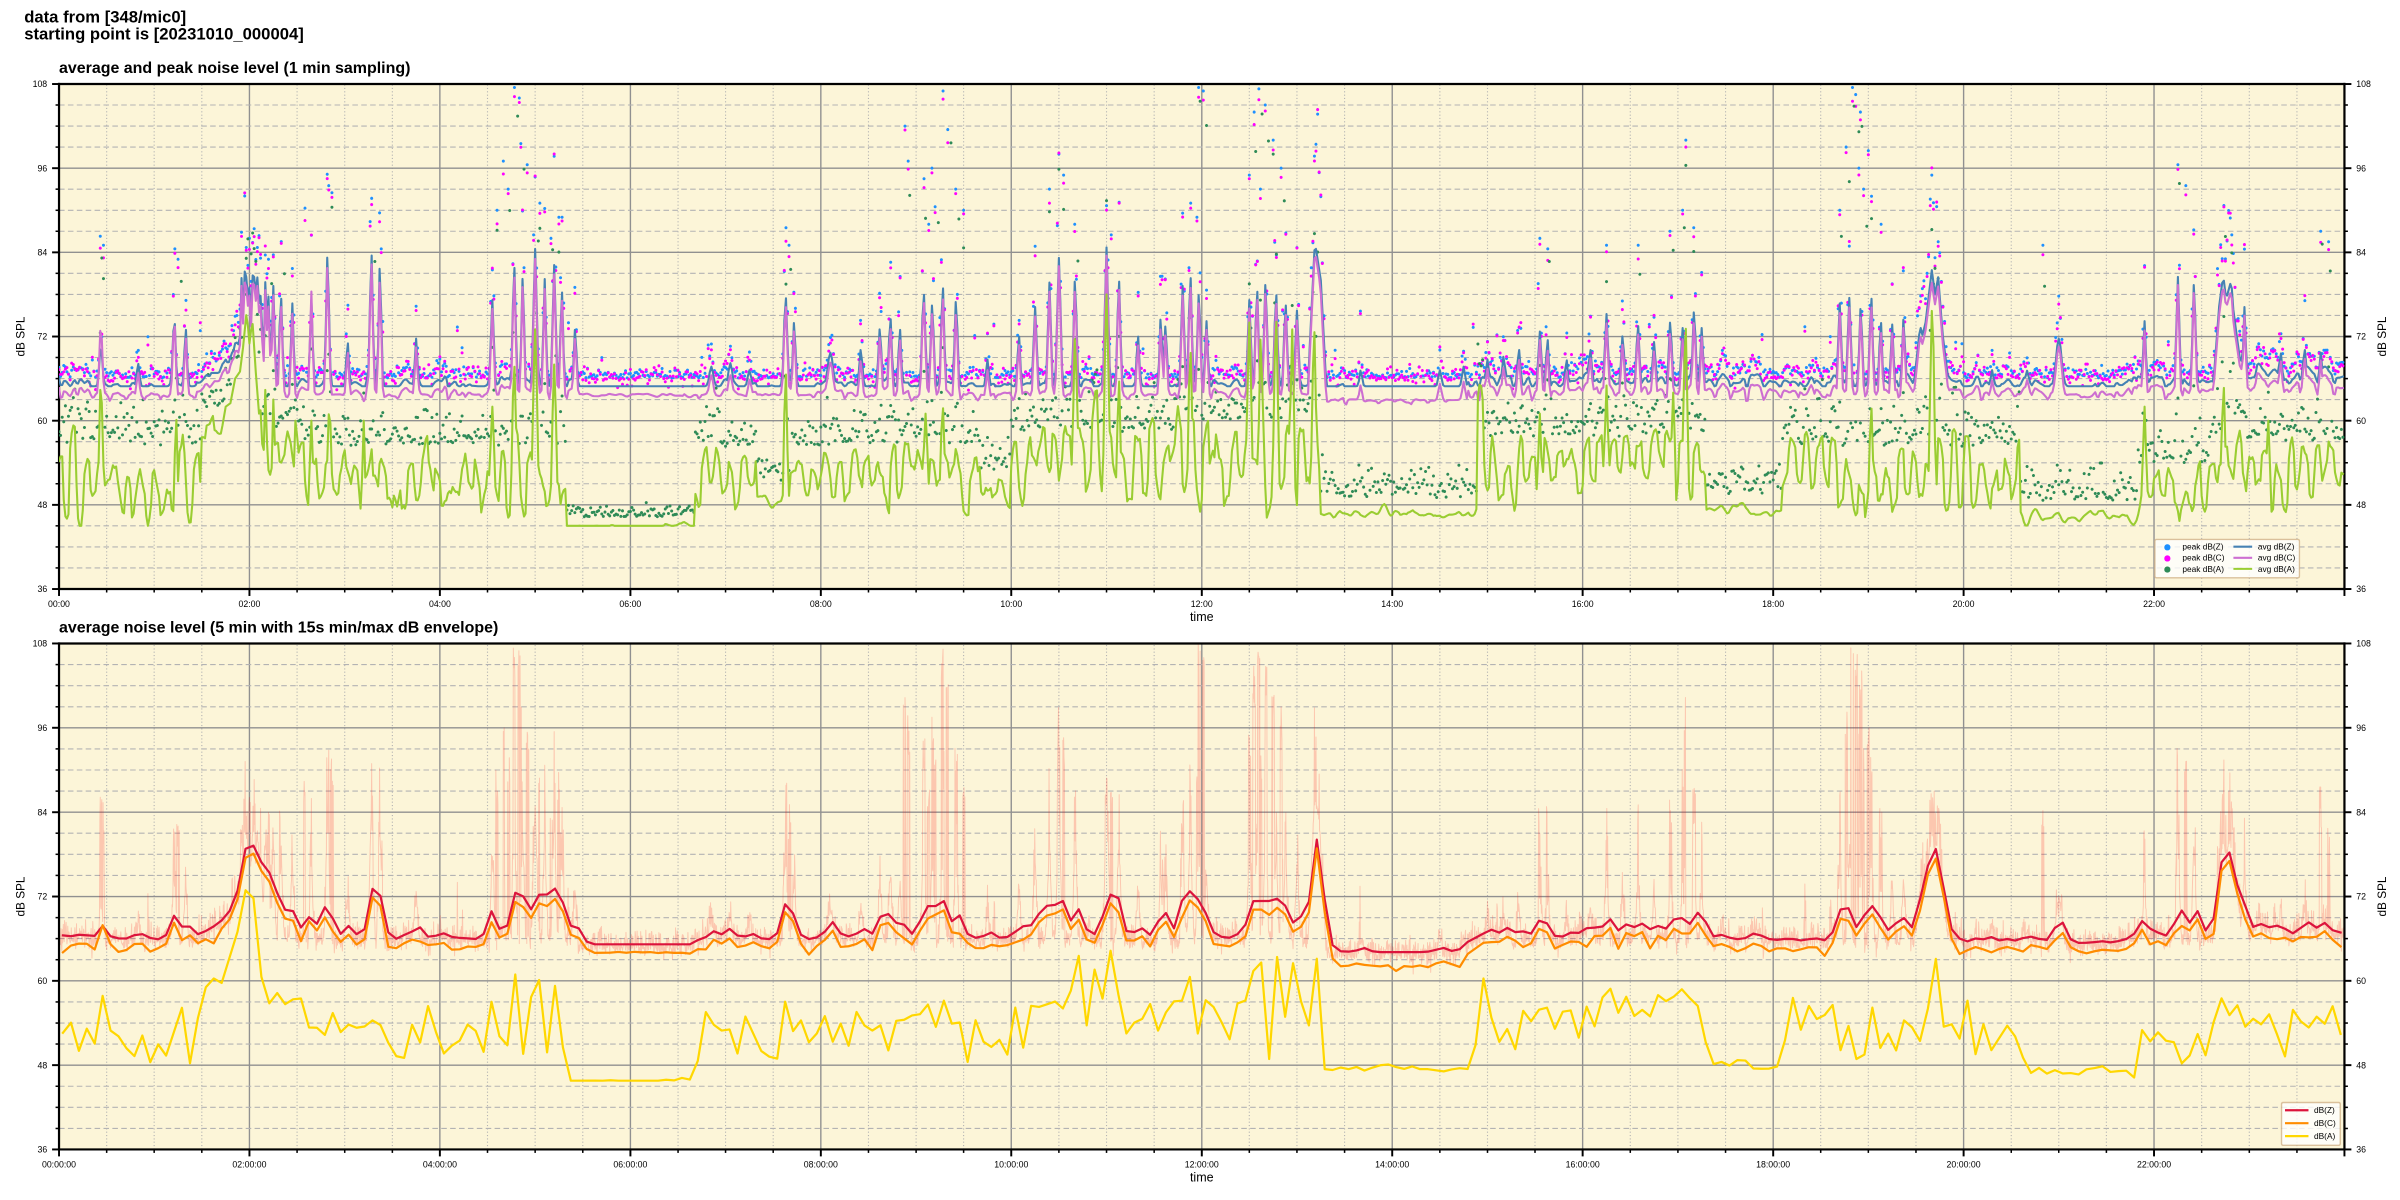 Image resolution: width=2400 pixels, height=1200 pixels. Describe the element at coordinates (2324, 1110) in the screenshot. I see `svg-text: dB(Z)` at that location.